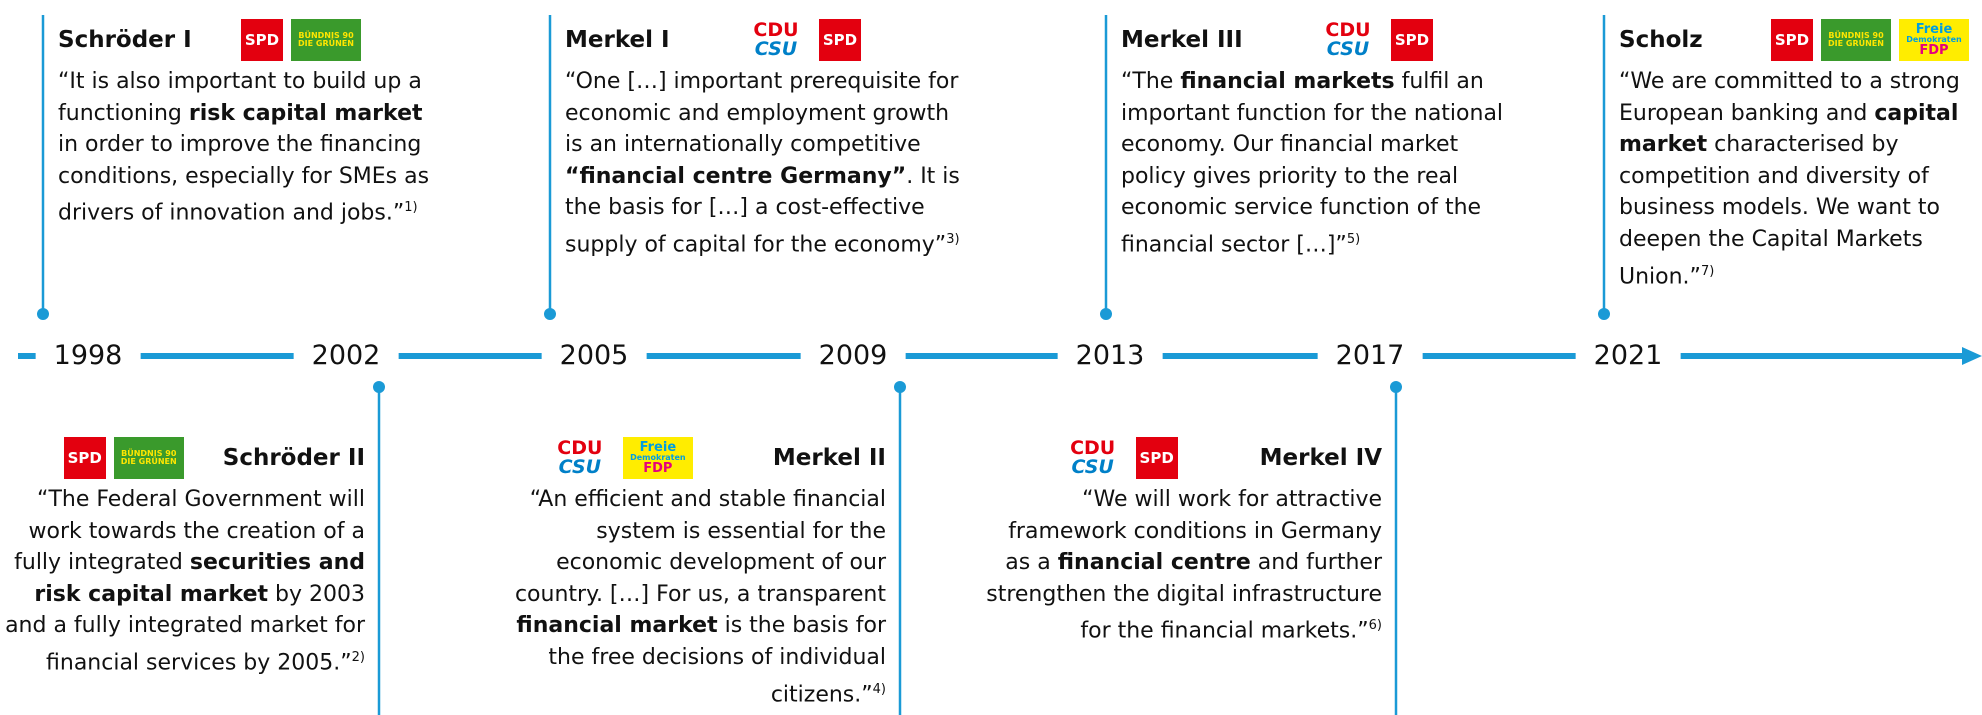 Image resolution: width=1982 pixels, height=715 pixels. Describe the element at coordinates (617, 40) in the screenshot. I see `government-name: Merkel I` at that location.